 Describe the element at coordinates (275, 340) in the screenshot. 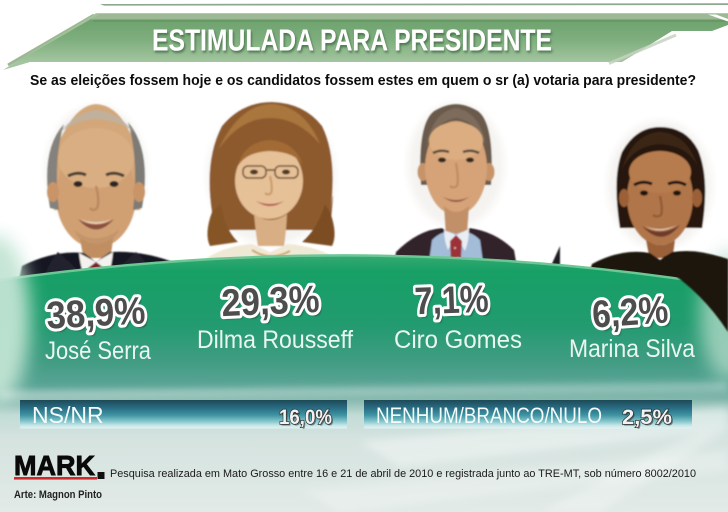

I see `svg-text: Dilma Rousseff` at that location.